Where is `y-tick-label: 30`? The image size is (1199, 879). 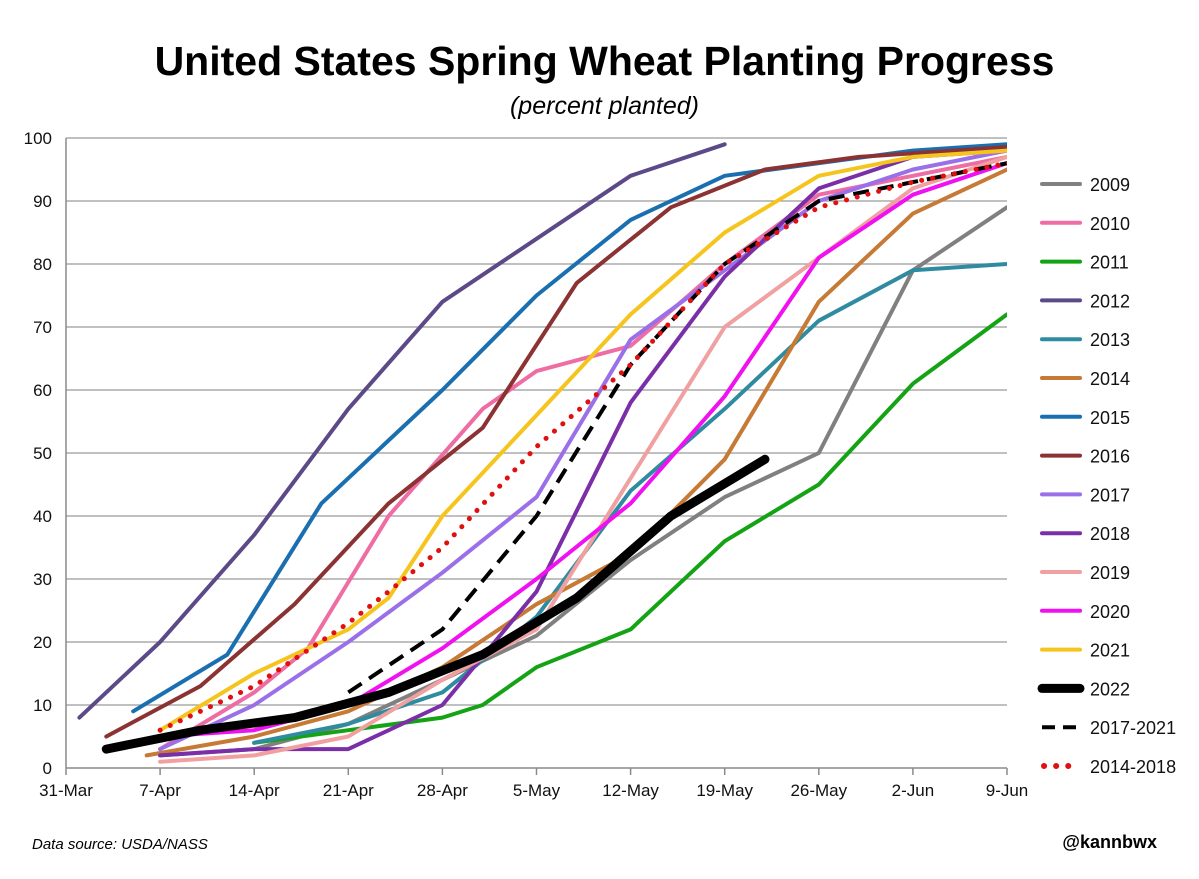 y-tick-label: 30 is located at coordinates (42, 579).